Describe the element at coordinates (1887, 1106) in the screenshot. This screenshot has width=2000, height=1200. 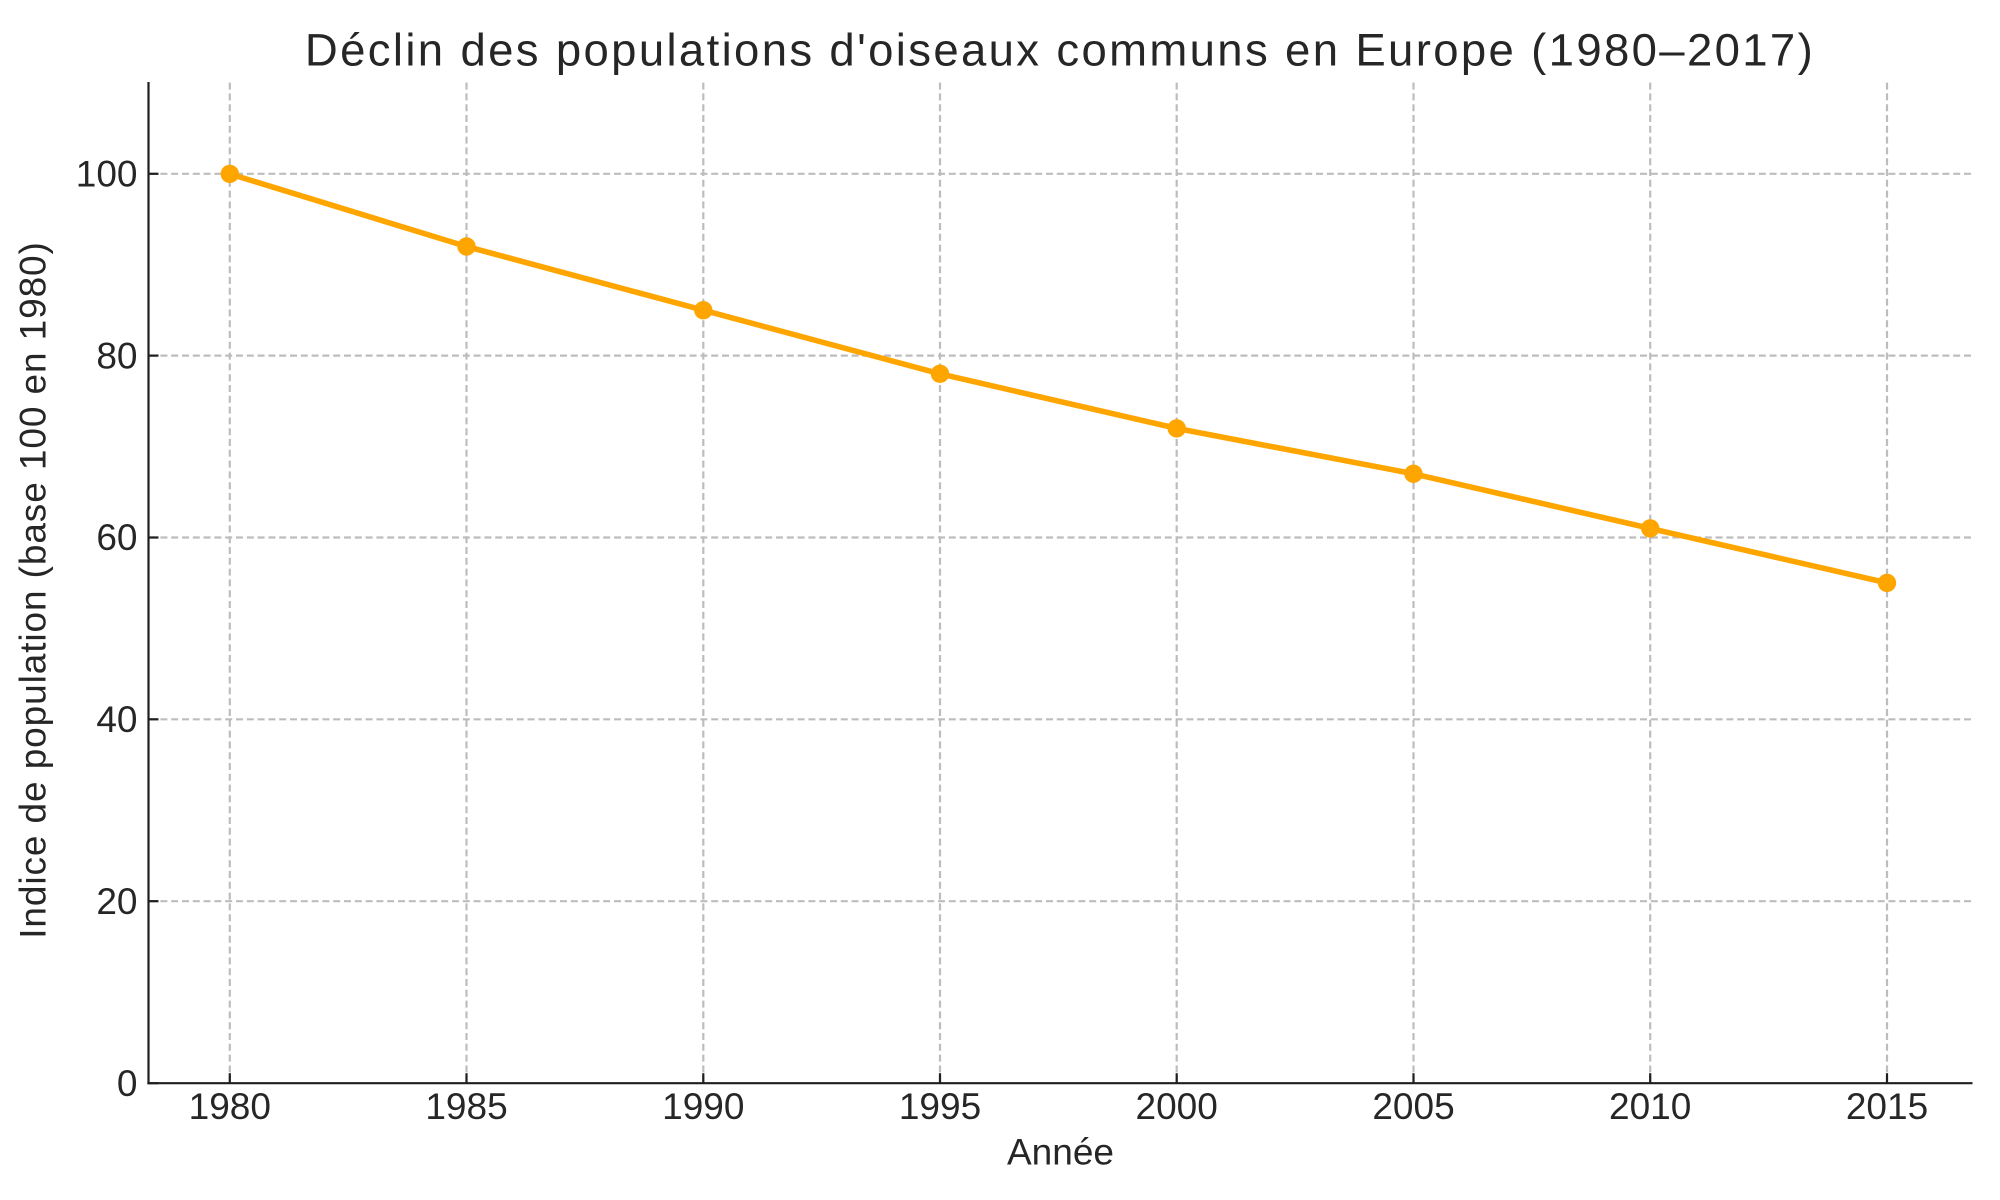
I see `svg-text: 2015` at that location.